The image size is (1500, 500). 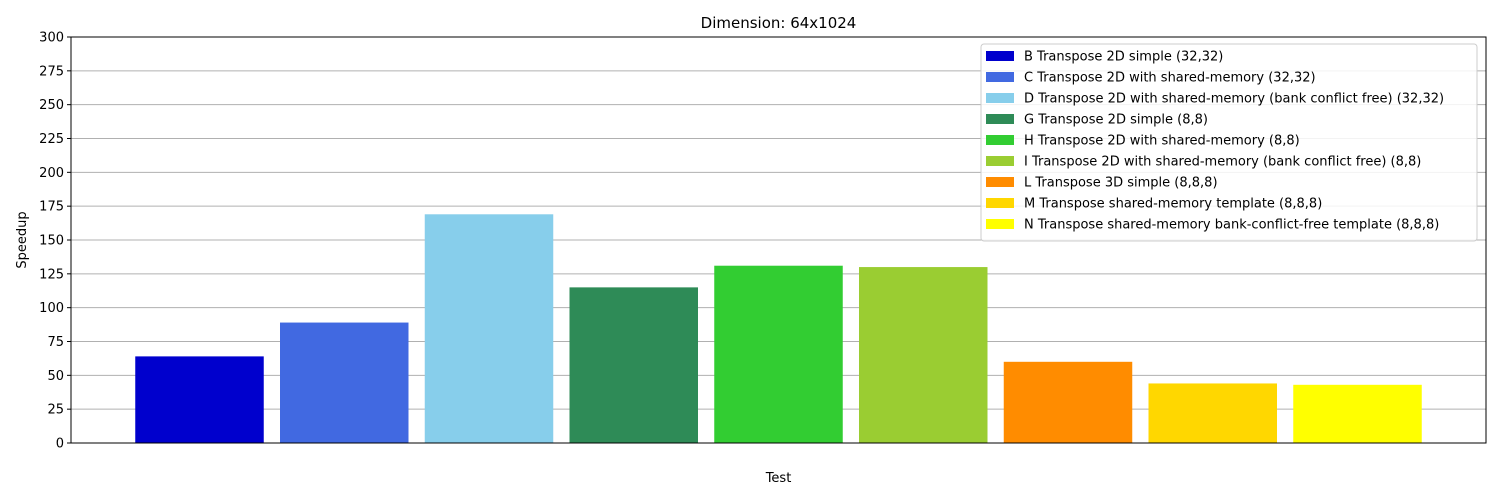 What do you see at coordinates (22, 239) in the screenshot?
I see `y-axis-label: Speedup` at bounding box center [22, 239].